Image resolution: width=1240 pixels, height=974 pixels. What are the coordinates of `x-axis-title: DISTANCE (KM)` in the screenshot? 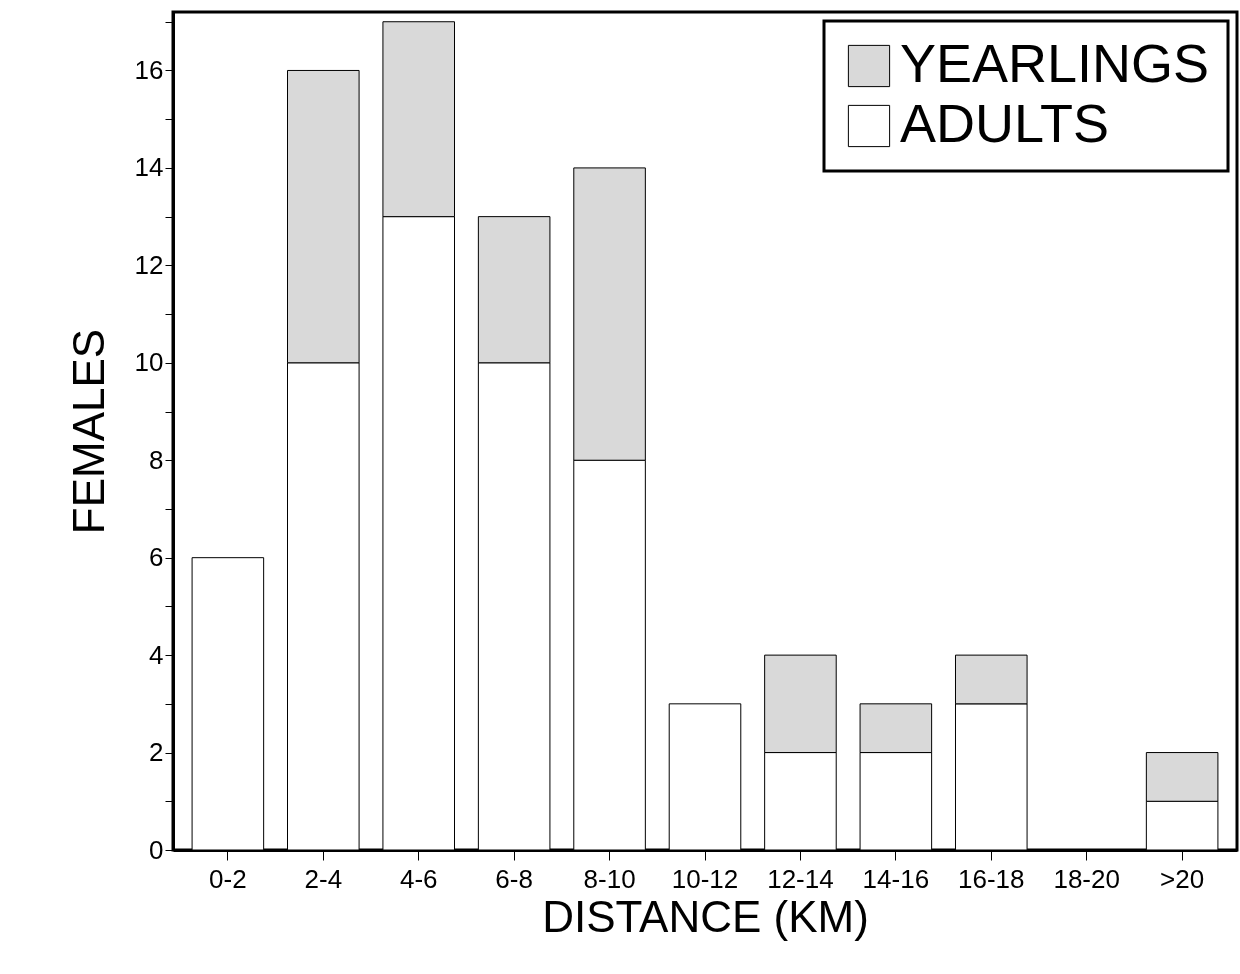 It's located at (705, 916).